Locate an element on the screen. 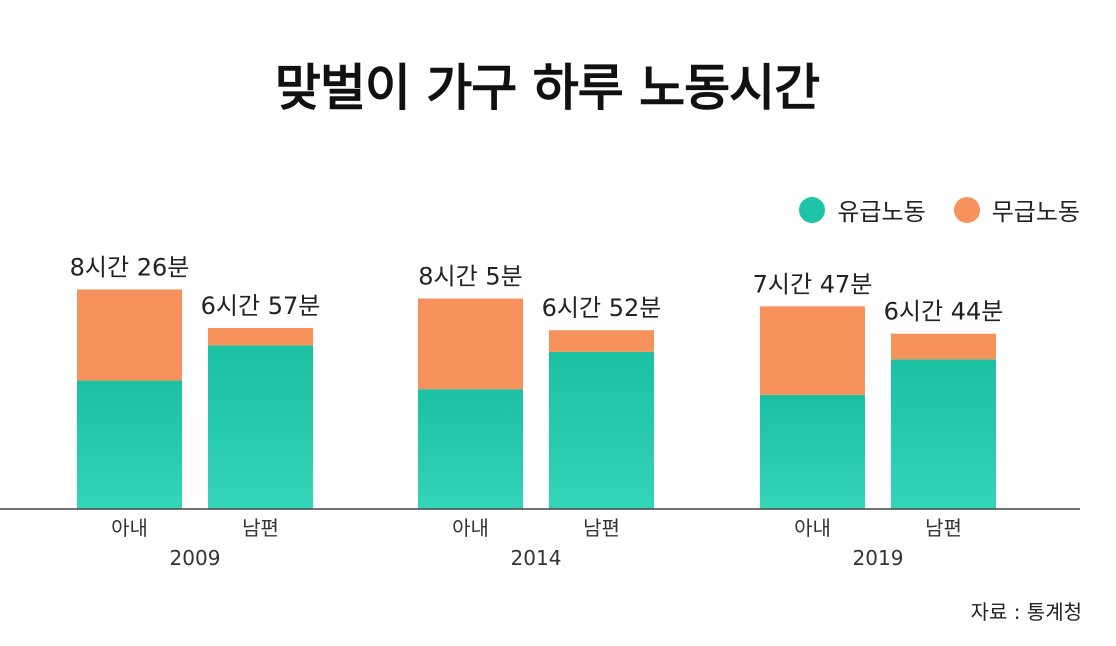 This screenshot has height=646, width=1116. legend-paid-swatch-icon is located at coordinates (812, 209).